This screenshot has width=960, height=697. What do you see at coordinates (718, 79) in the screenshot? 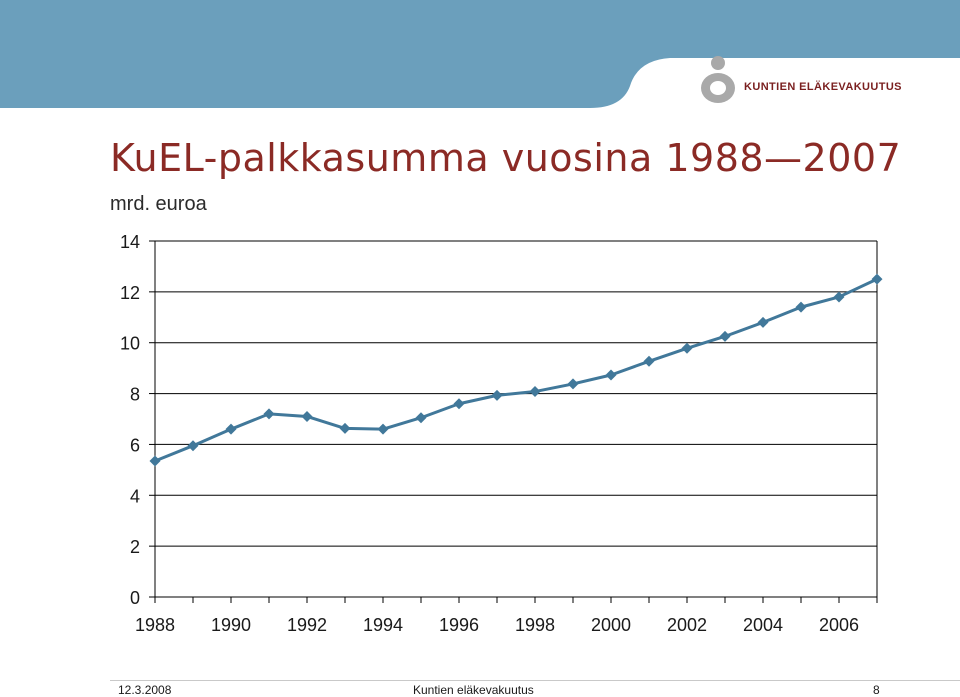
I see `logo-mark-icon` at bounding box center [718, 79].